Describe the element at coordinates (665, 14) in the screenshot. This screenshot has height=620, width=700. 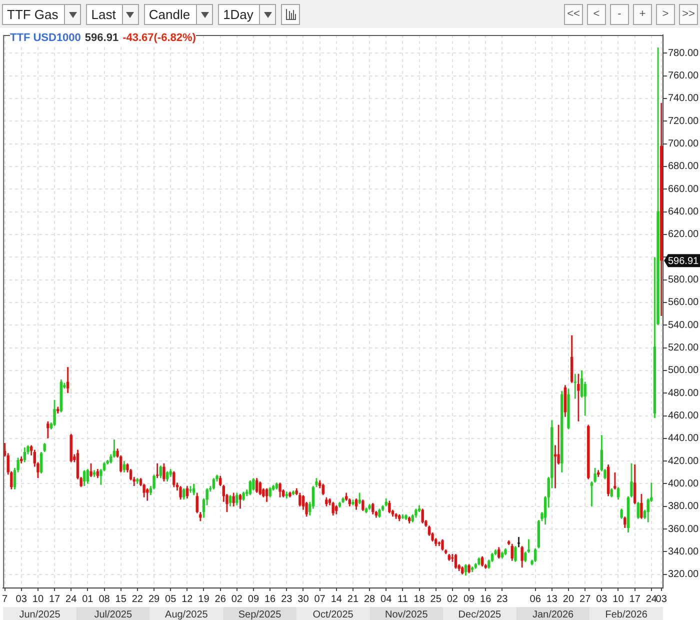
I see `button: >` at that location.